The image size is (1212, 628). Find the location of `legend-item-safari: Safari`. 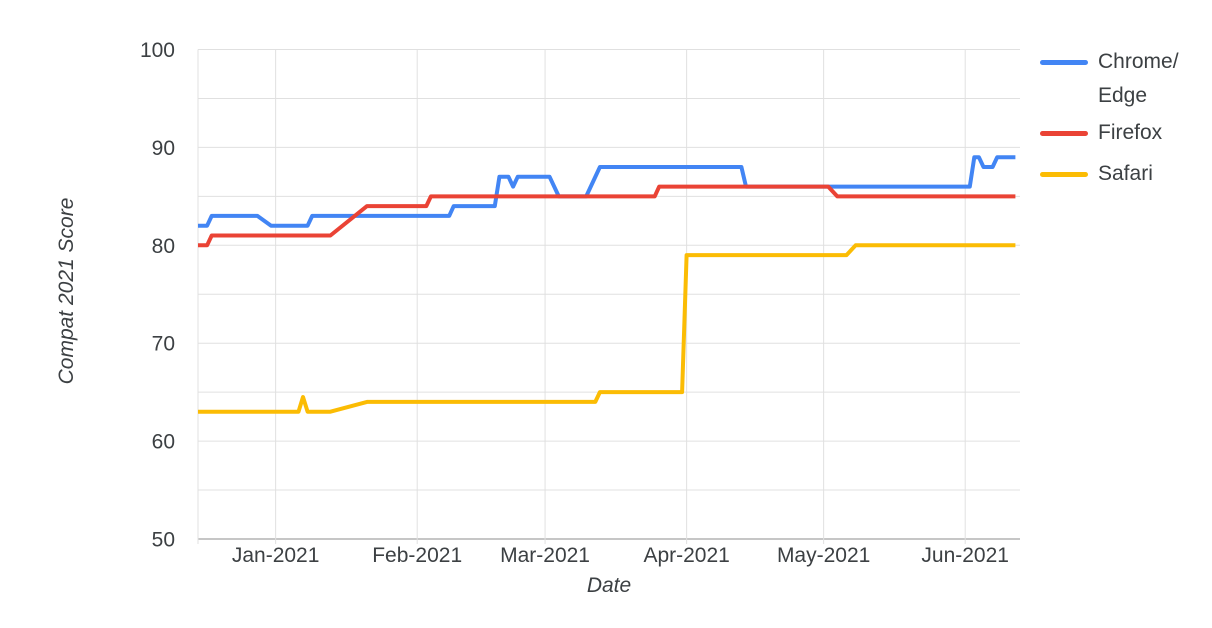

legend-item-safari: Safari is located at coordinates (1096, 174).